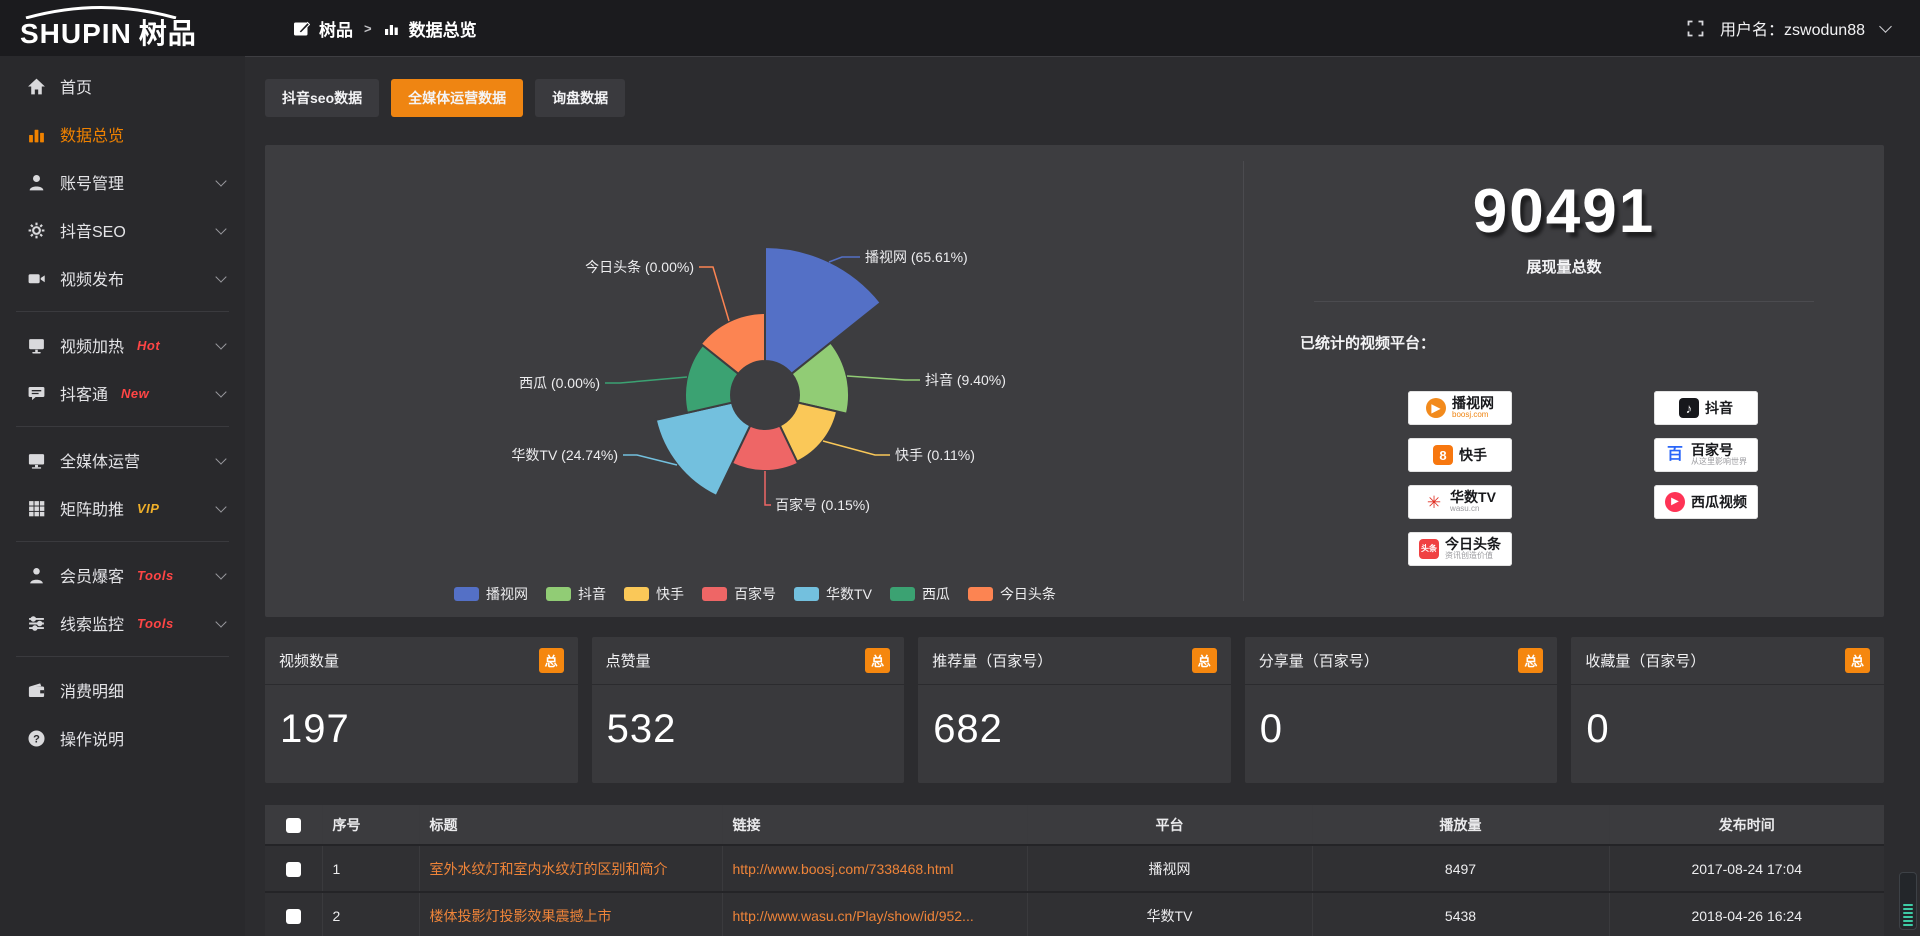 Image resolution: width=1920 pixels, height=936 pixels. I want to click on video-title-link: 楼体投影灯投影效果震撼上市, so click(520, 915).